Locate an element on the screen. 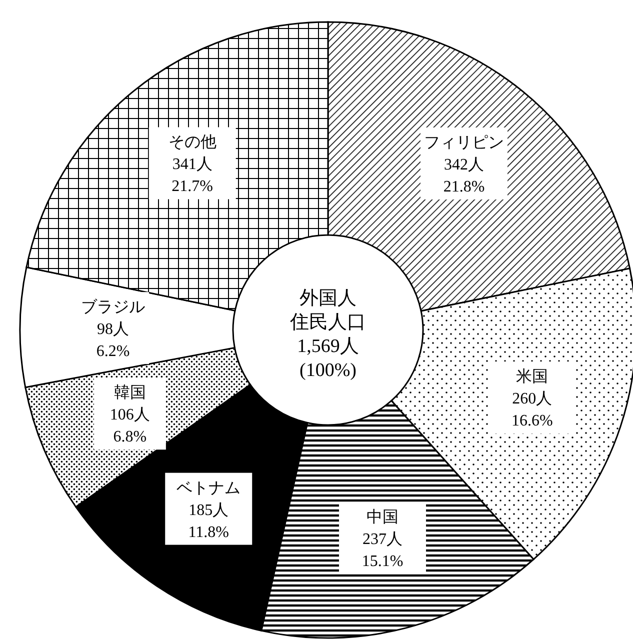 Image resolution: width=633 pixels, height=642 pixels. data-label: 260人 16.6% is located at coordinates (532, 410).